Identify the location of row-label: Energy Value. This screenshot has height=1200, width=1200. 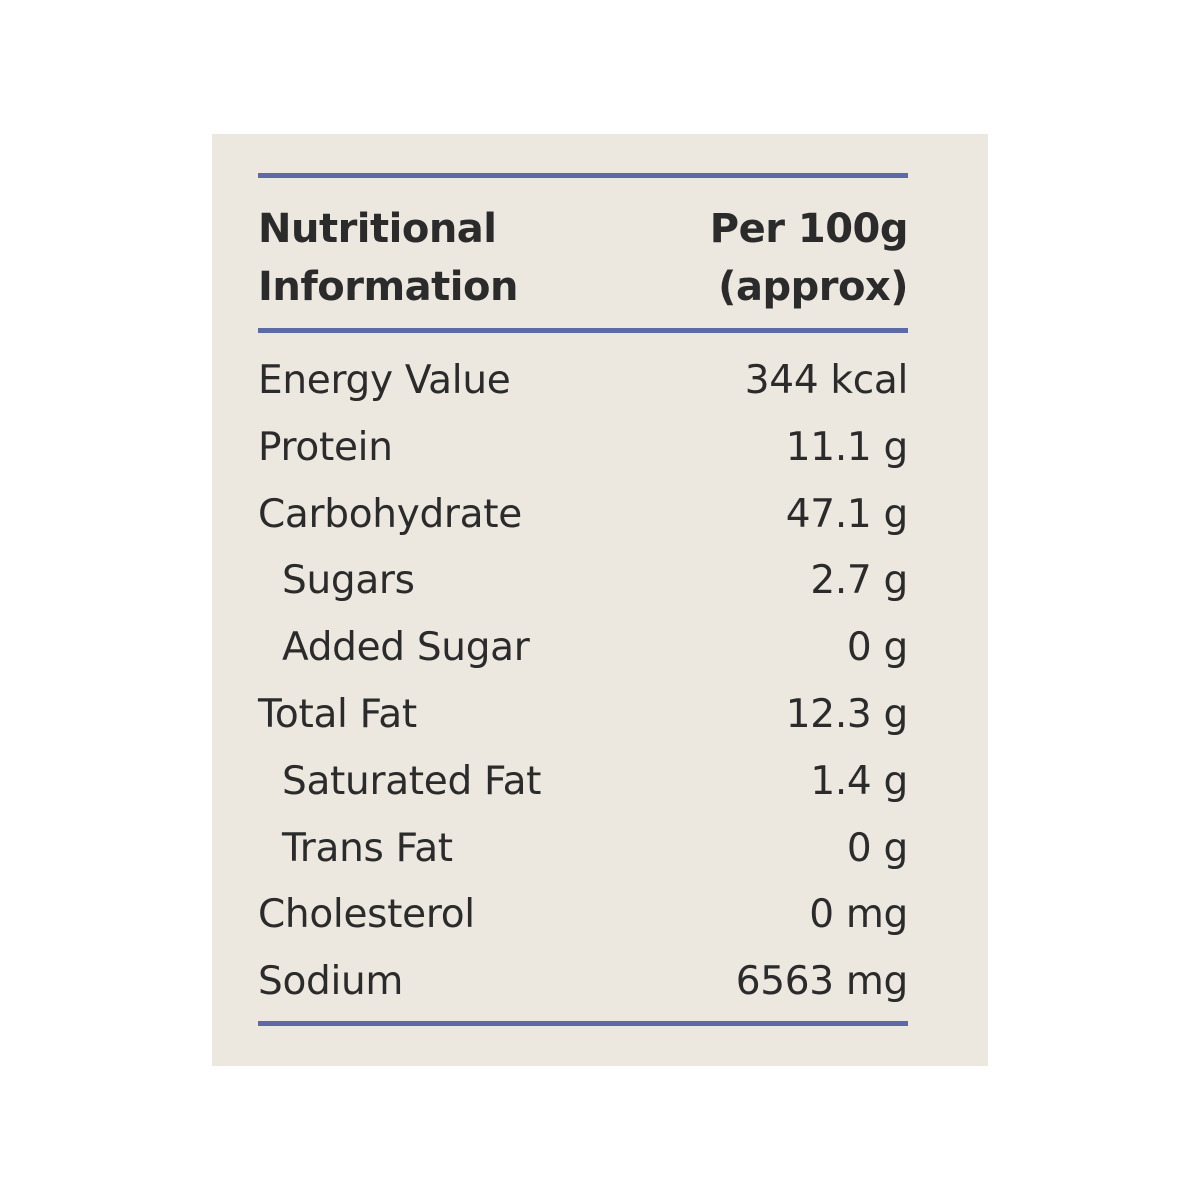
(384, 380).